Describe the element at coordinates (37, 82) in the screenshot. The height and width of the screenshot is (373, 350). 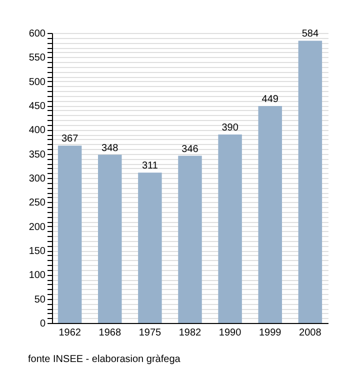
I see `y-tick-label: 500` at that location.